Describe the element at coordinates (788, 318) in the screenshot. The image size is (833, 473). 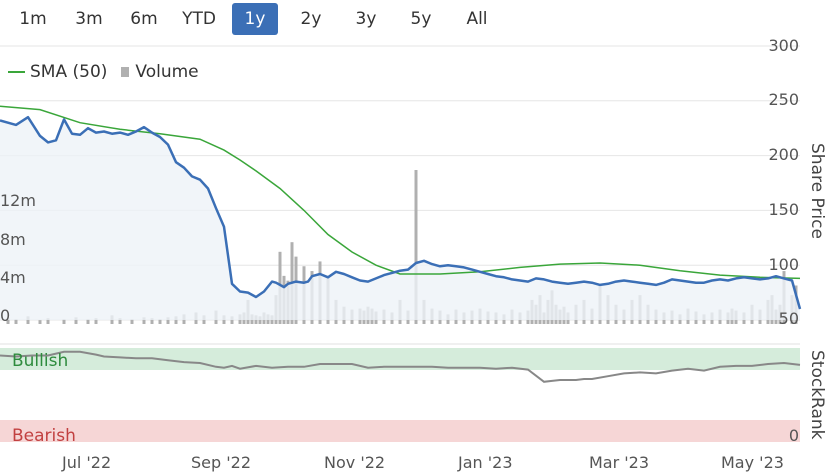
I see `price-tick-50: 50` at that location.